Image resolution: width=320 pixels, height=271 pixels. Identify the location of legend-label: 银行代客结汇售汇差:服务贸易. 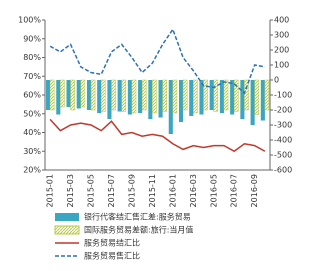
(137, 217).